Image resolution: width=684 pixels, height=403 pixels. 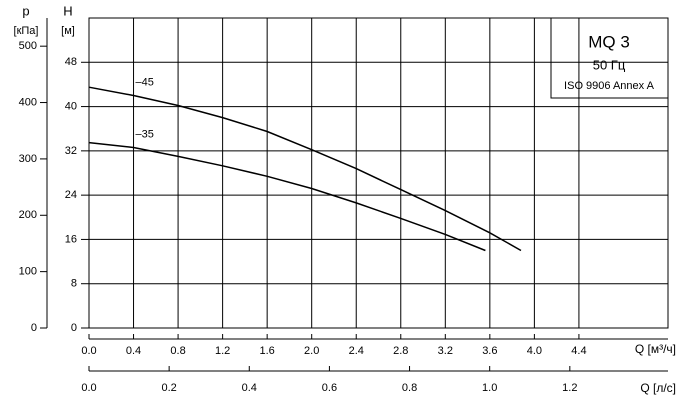 What do you see at coordinates (28, 102) in the screenshot?
I see `y2-tick-label: 400` at bounding box center [28, 102].